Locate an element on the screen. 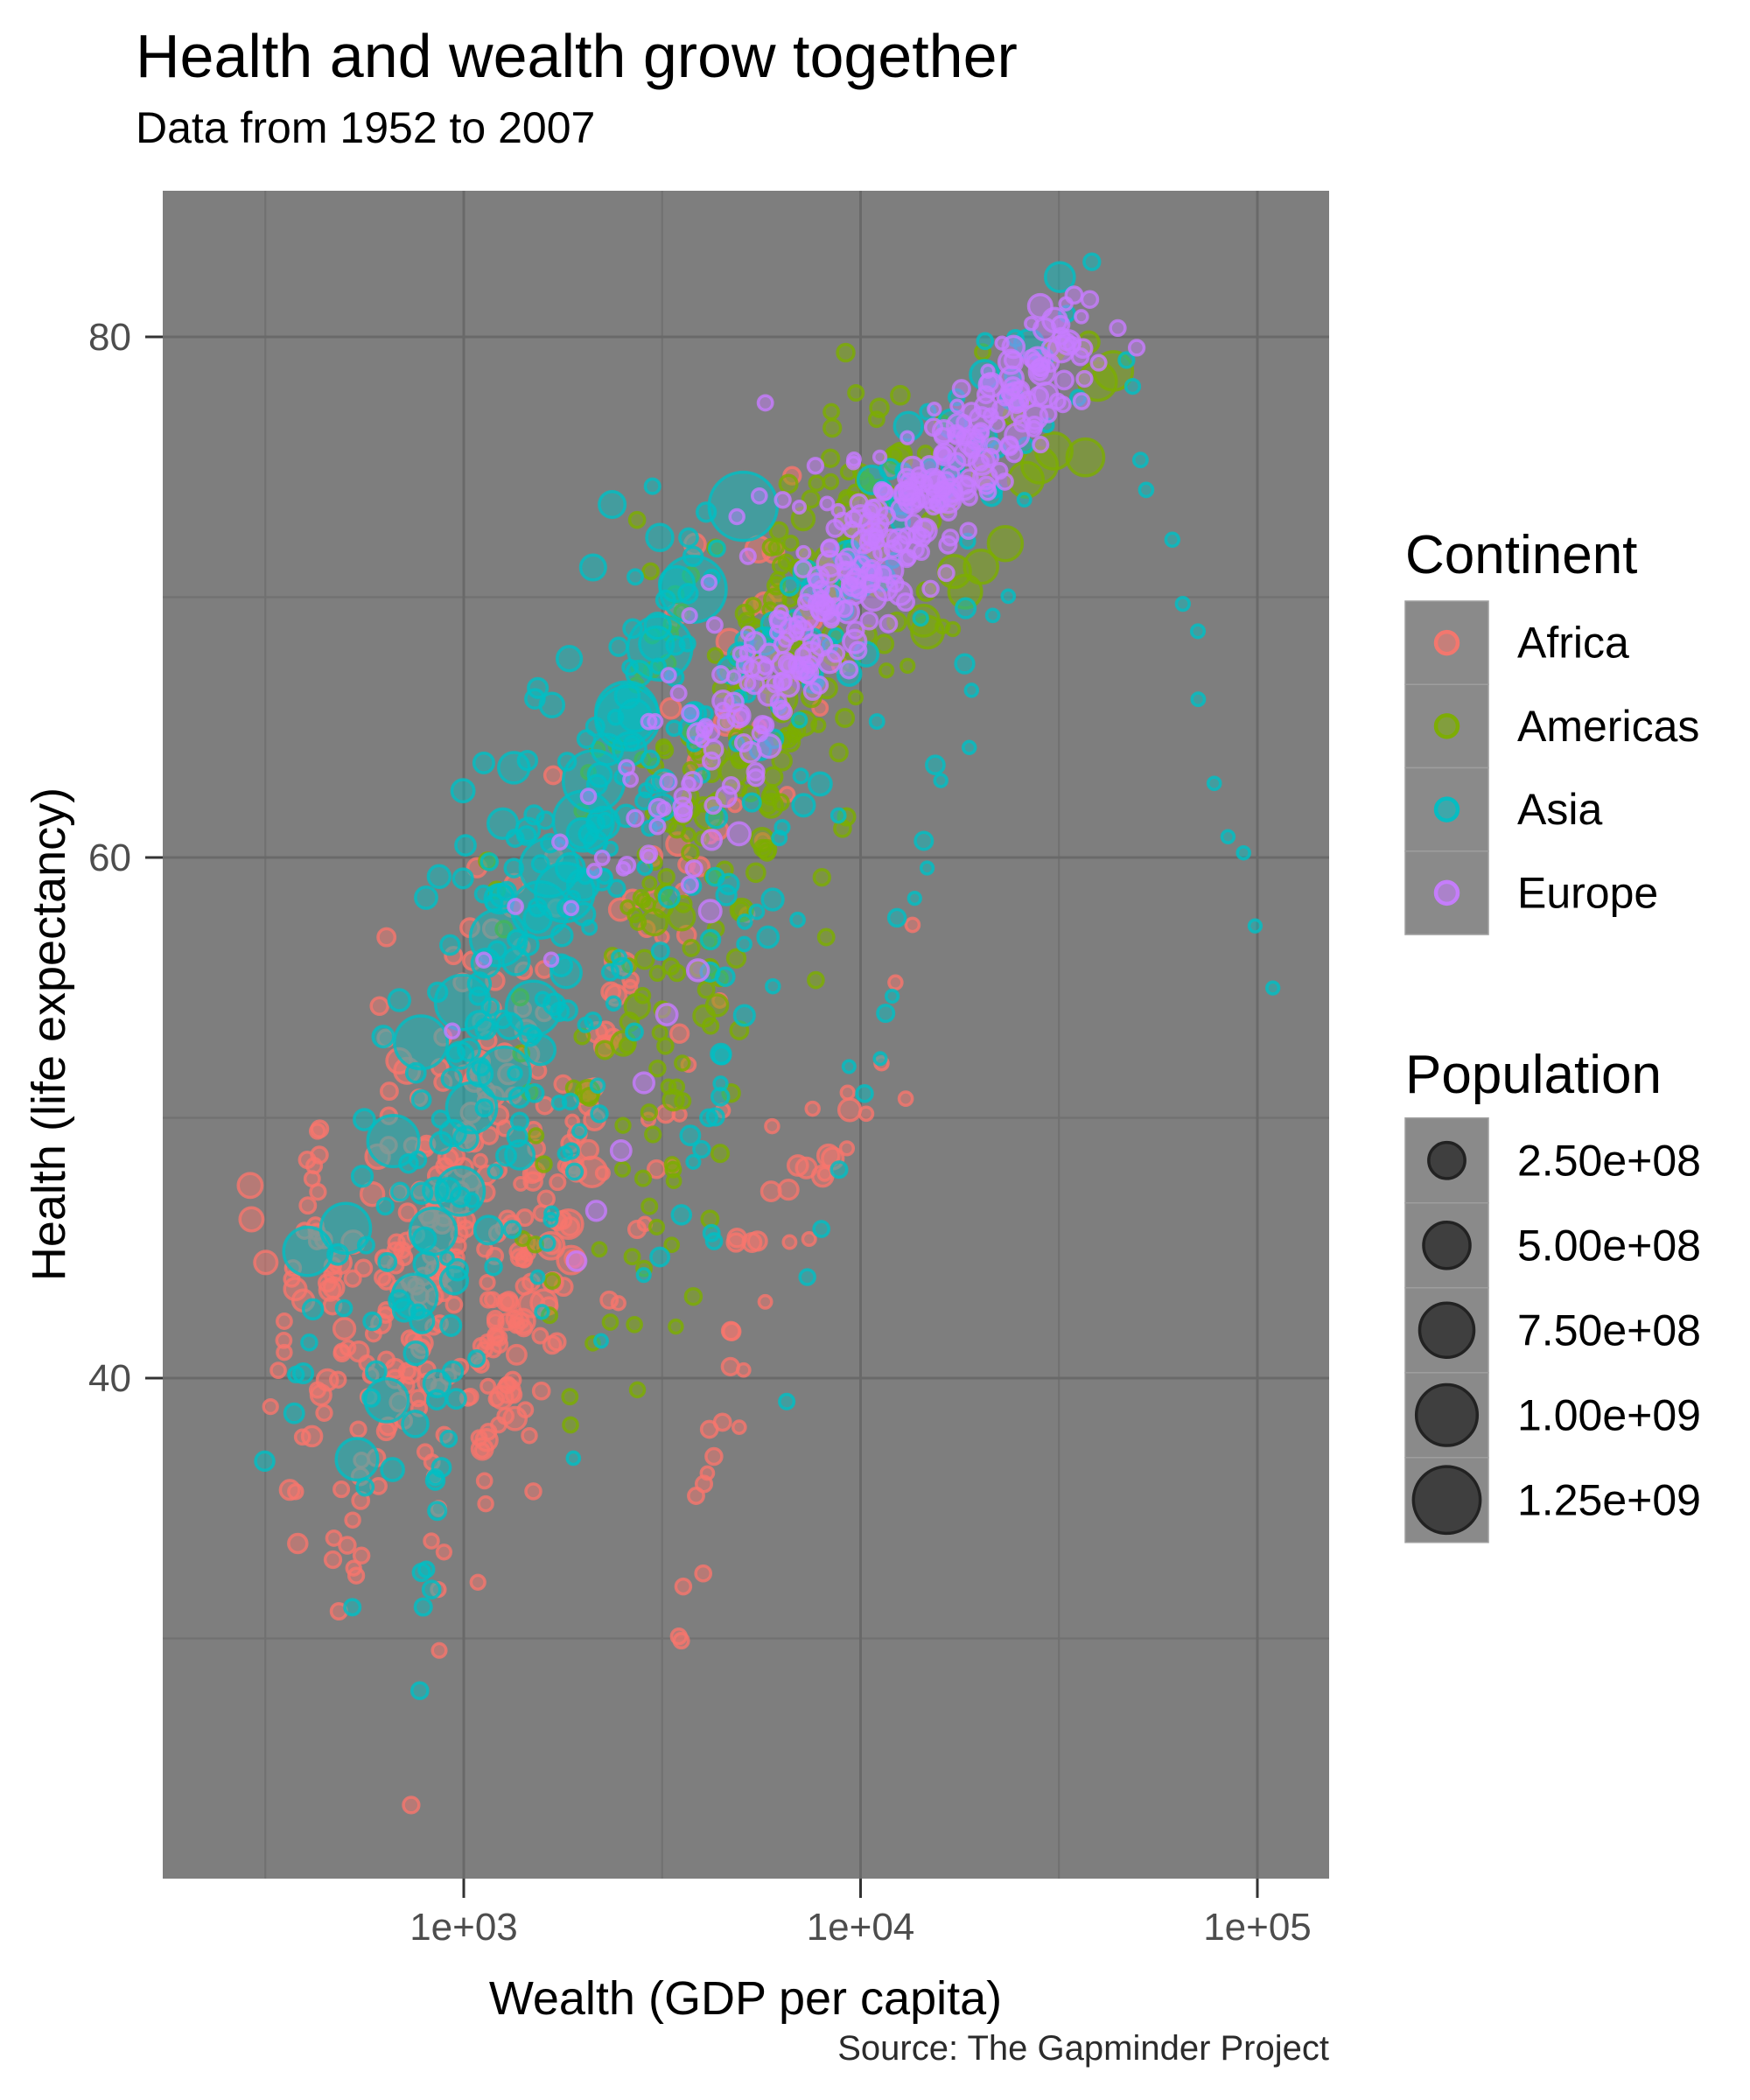 This screenshot has width=1750, height=2100. population-legend-label: 1.00e+09 is located at coordinates (1609, 1414).